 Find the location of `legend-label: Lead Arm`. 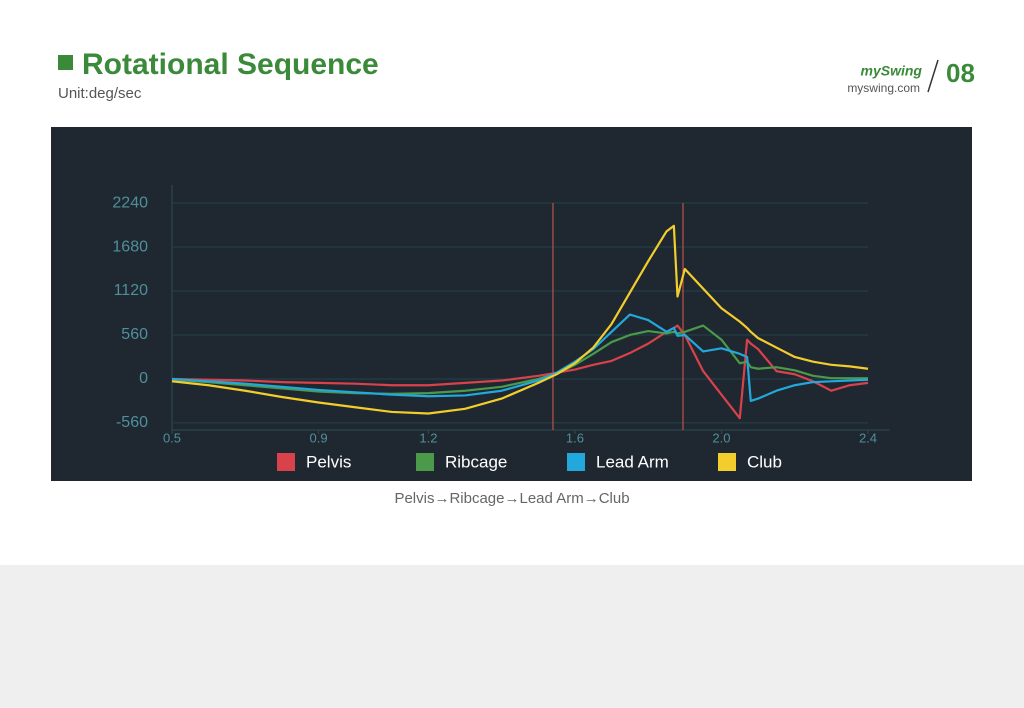

legend-label: Lead Arm is located at coordinates (632, 461).